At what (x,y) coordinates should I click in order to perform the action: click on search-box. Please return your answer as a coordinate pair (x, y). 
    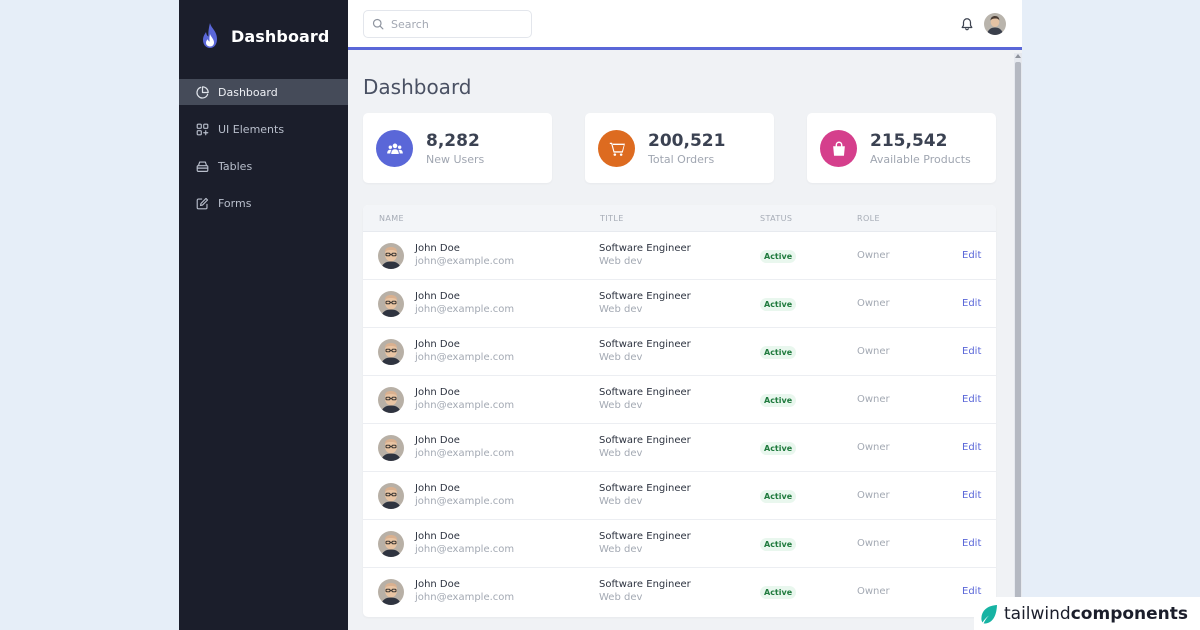
    Looking at the image, I should click on (447, 24).